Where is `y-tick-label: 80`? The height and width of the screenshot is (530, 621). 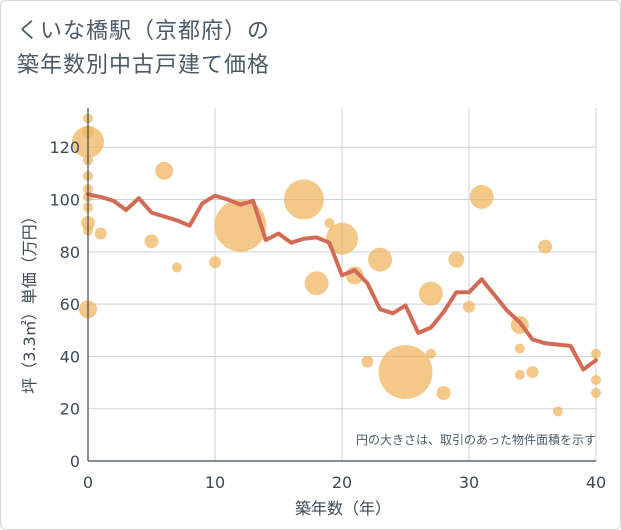
y-tick-label: 80 is located at coordinates (70, 252).